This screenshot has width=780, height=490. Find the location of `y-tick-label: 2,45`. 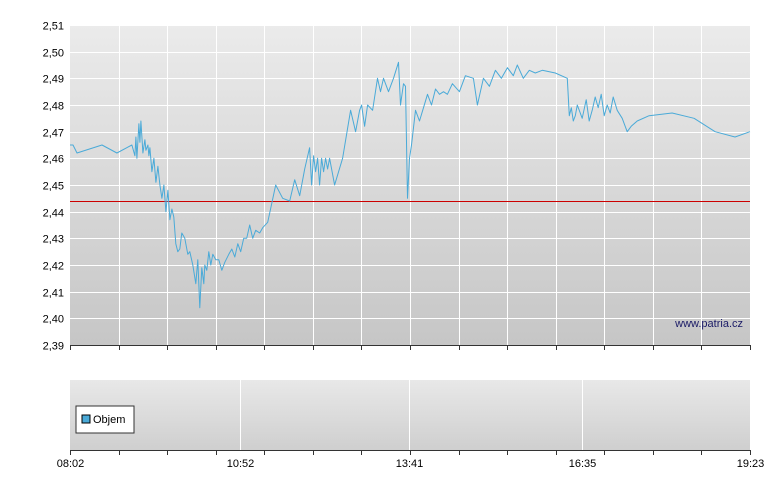

y-tick-label: 2,45 is located at coordinates (53, 187).